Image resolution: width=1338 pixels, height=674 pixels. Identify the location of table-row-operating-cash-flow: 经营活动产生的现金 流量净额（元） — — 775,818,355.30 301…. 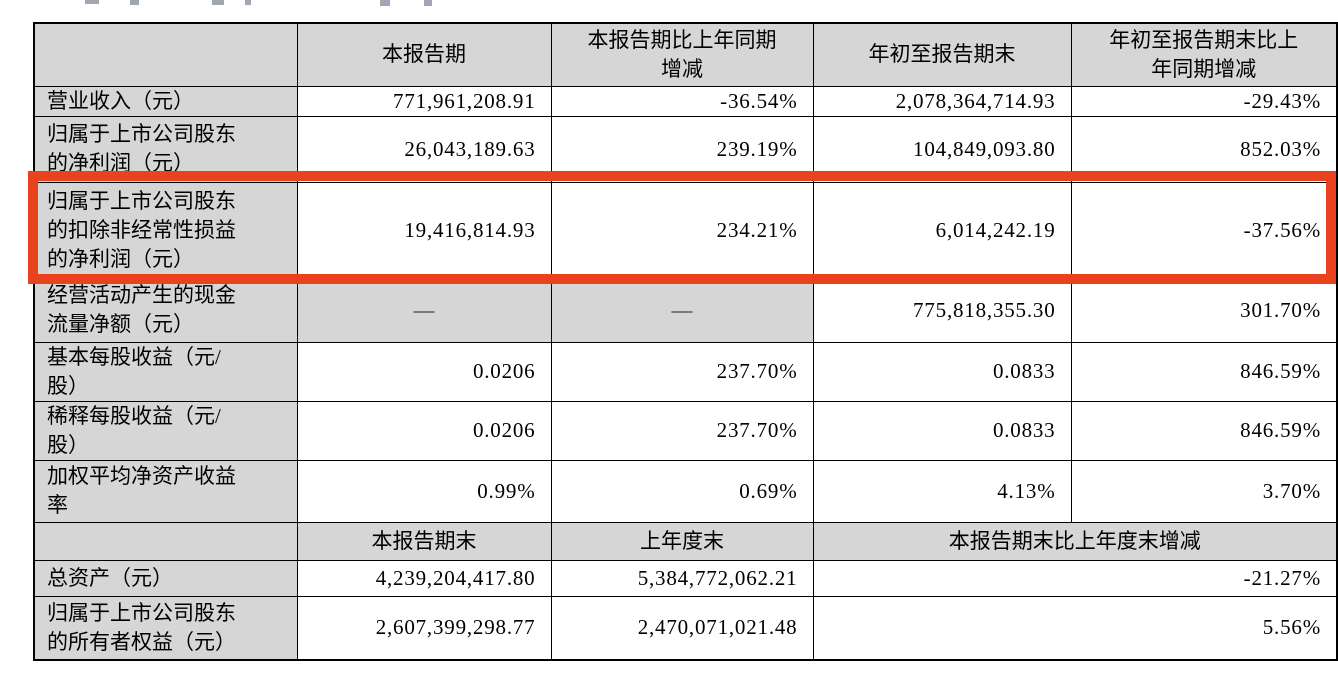
(685, 310).